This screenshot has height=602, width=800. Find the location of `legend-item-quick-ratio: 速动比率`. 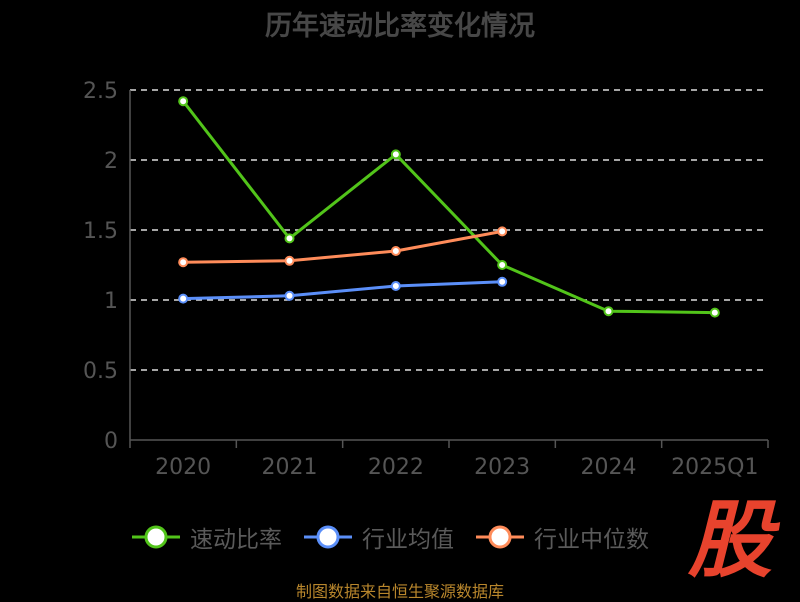

legend-item-quick-ratio: 速动比率 is located at coordinates (206, 537).